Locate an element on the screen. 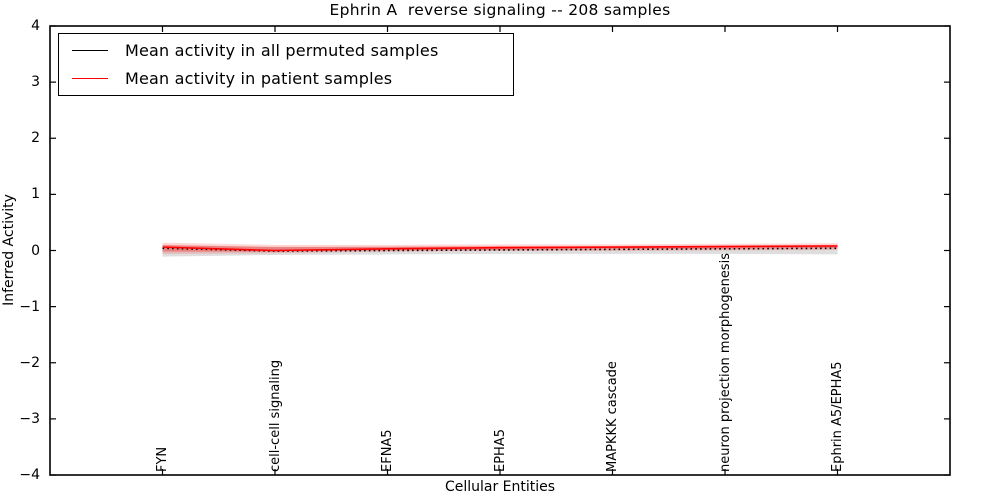 This screenshot has height=500, width=1000. x-tick-label: EPHA5 is located at coordinates (500, 450).